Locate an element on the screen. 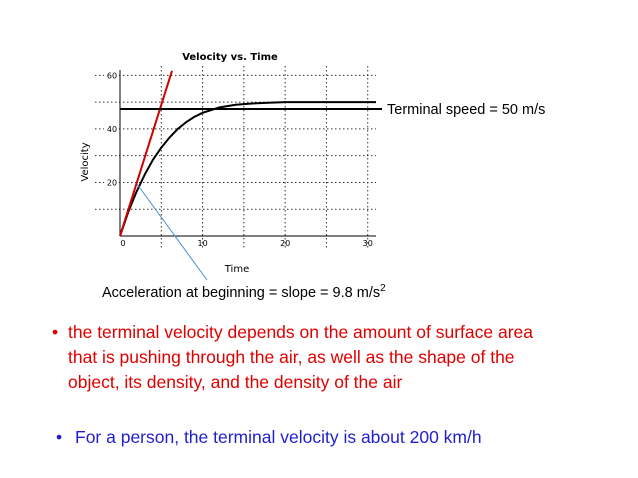  slope-pointer-line is located at coordinates (172, 232).